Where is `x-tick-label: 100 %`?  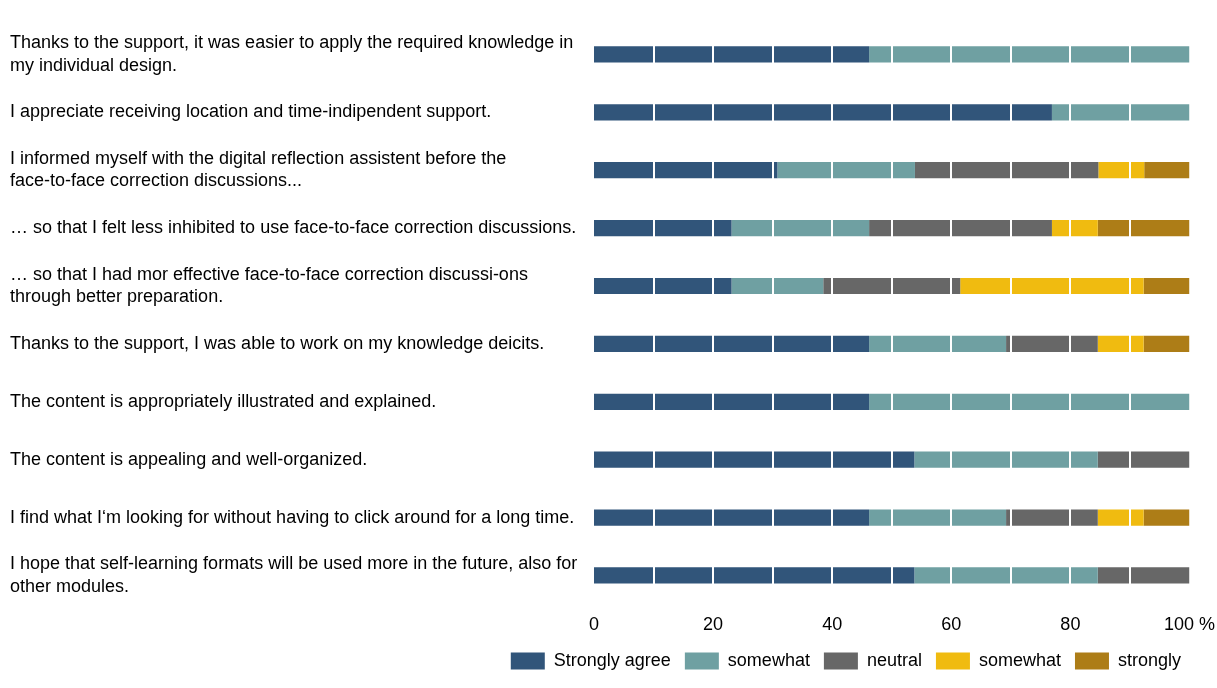 x-tick-label: 100 % is located at coordinates (1189, 624).